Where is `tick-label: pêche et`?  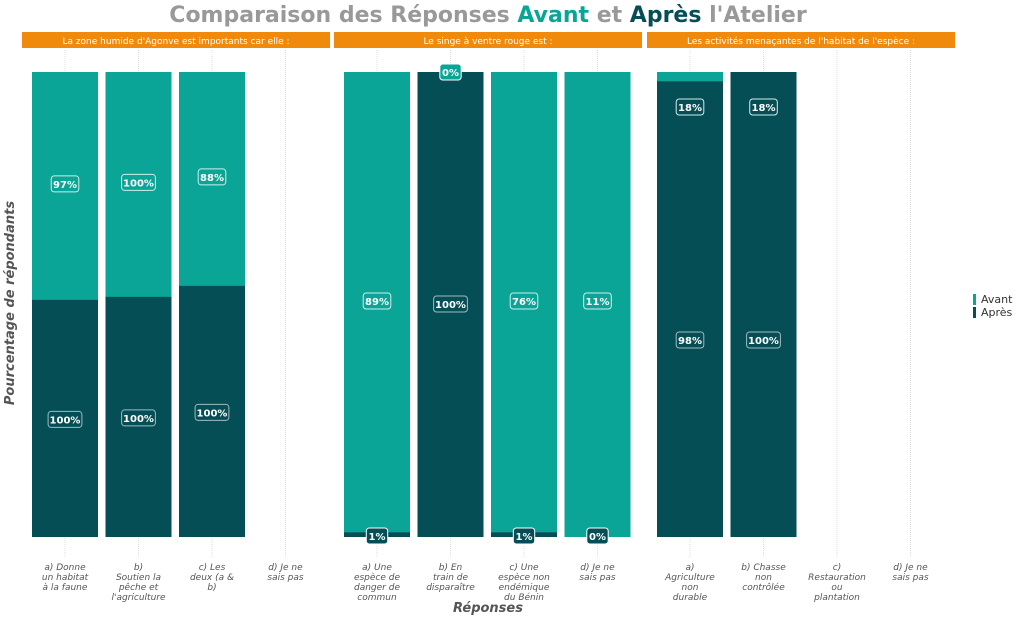
tick-label: pêche et is located at coordinates (138, 587).